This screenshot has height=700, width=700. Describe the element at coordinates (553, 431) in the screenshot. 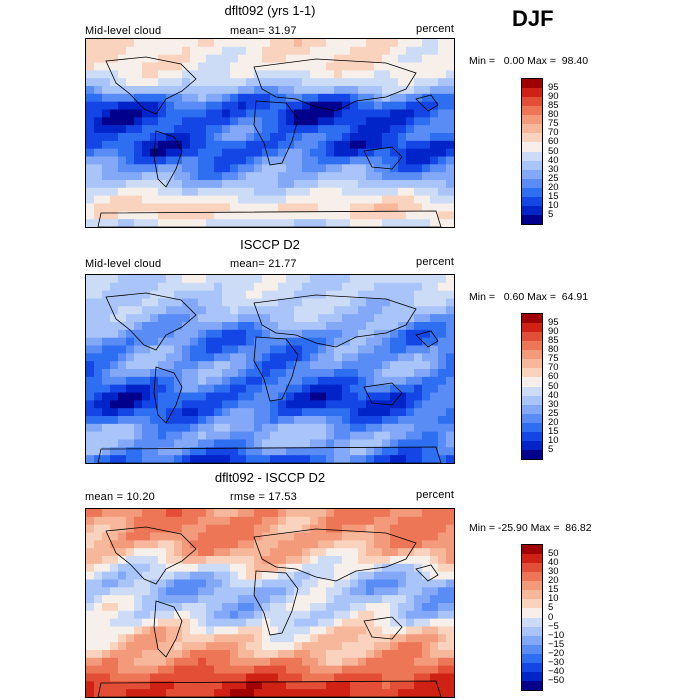

I see `colorbar-tick-label: 15` at that location.